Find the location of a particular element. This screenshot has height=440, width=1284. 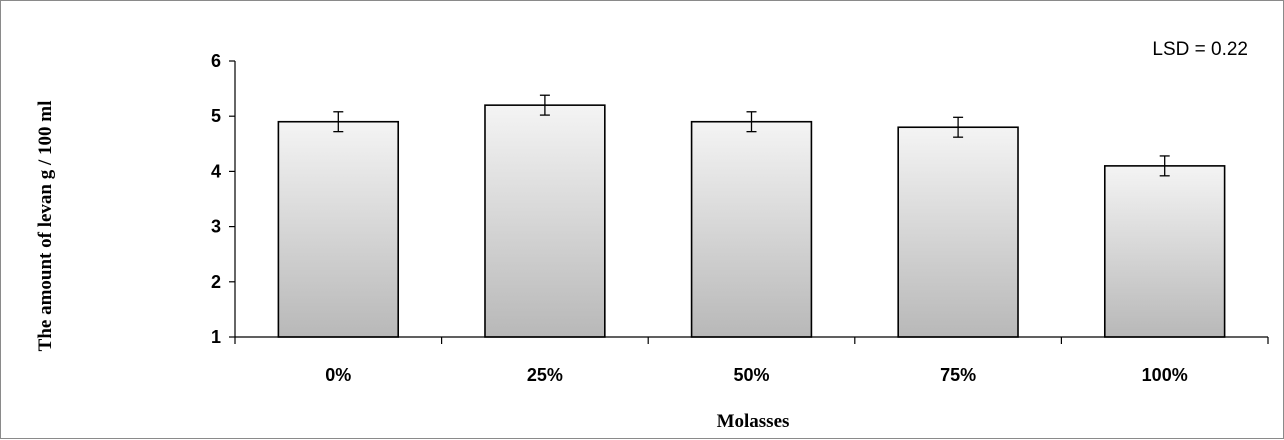

x-tick-label: 100% is located at coordinates (1165, 375).